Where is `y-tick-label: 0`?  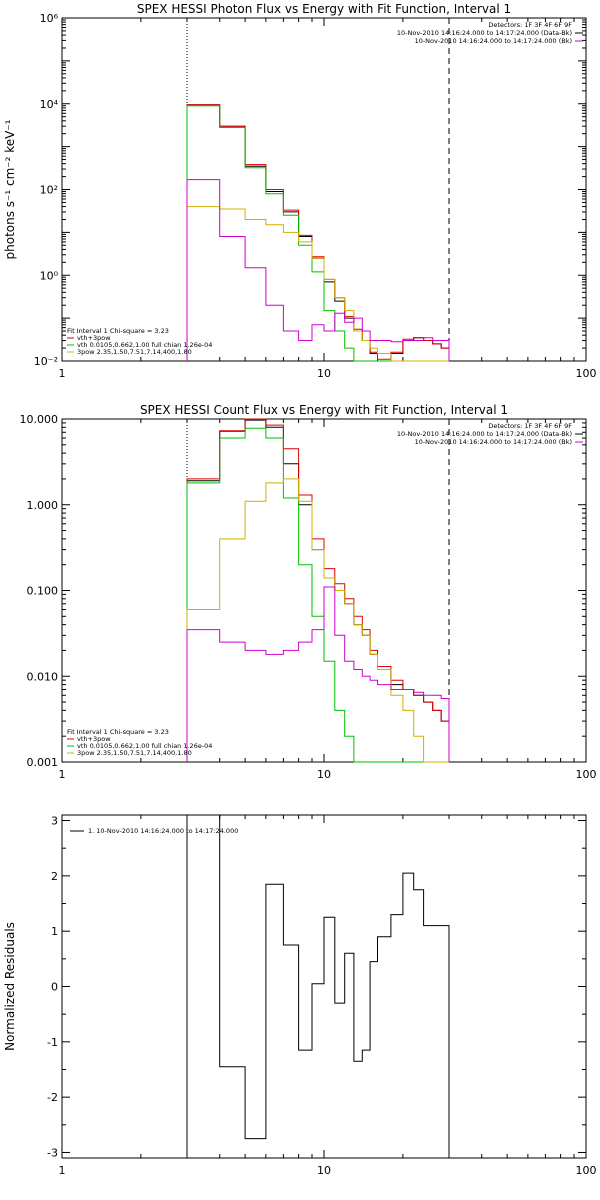 y-tick-label: 0 is located at coordinates (54, 987).